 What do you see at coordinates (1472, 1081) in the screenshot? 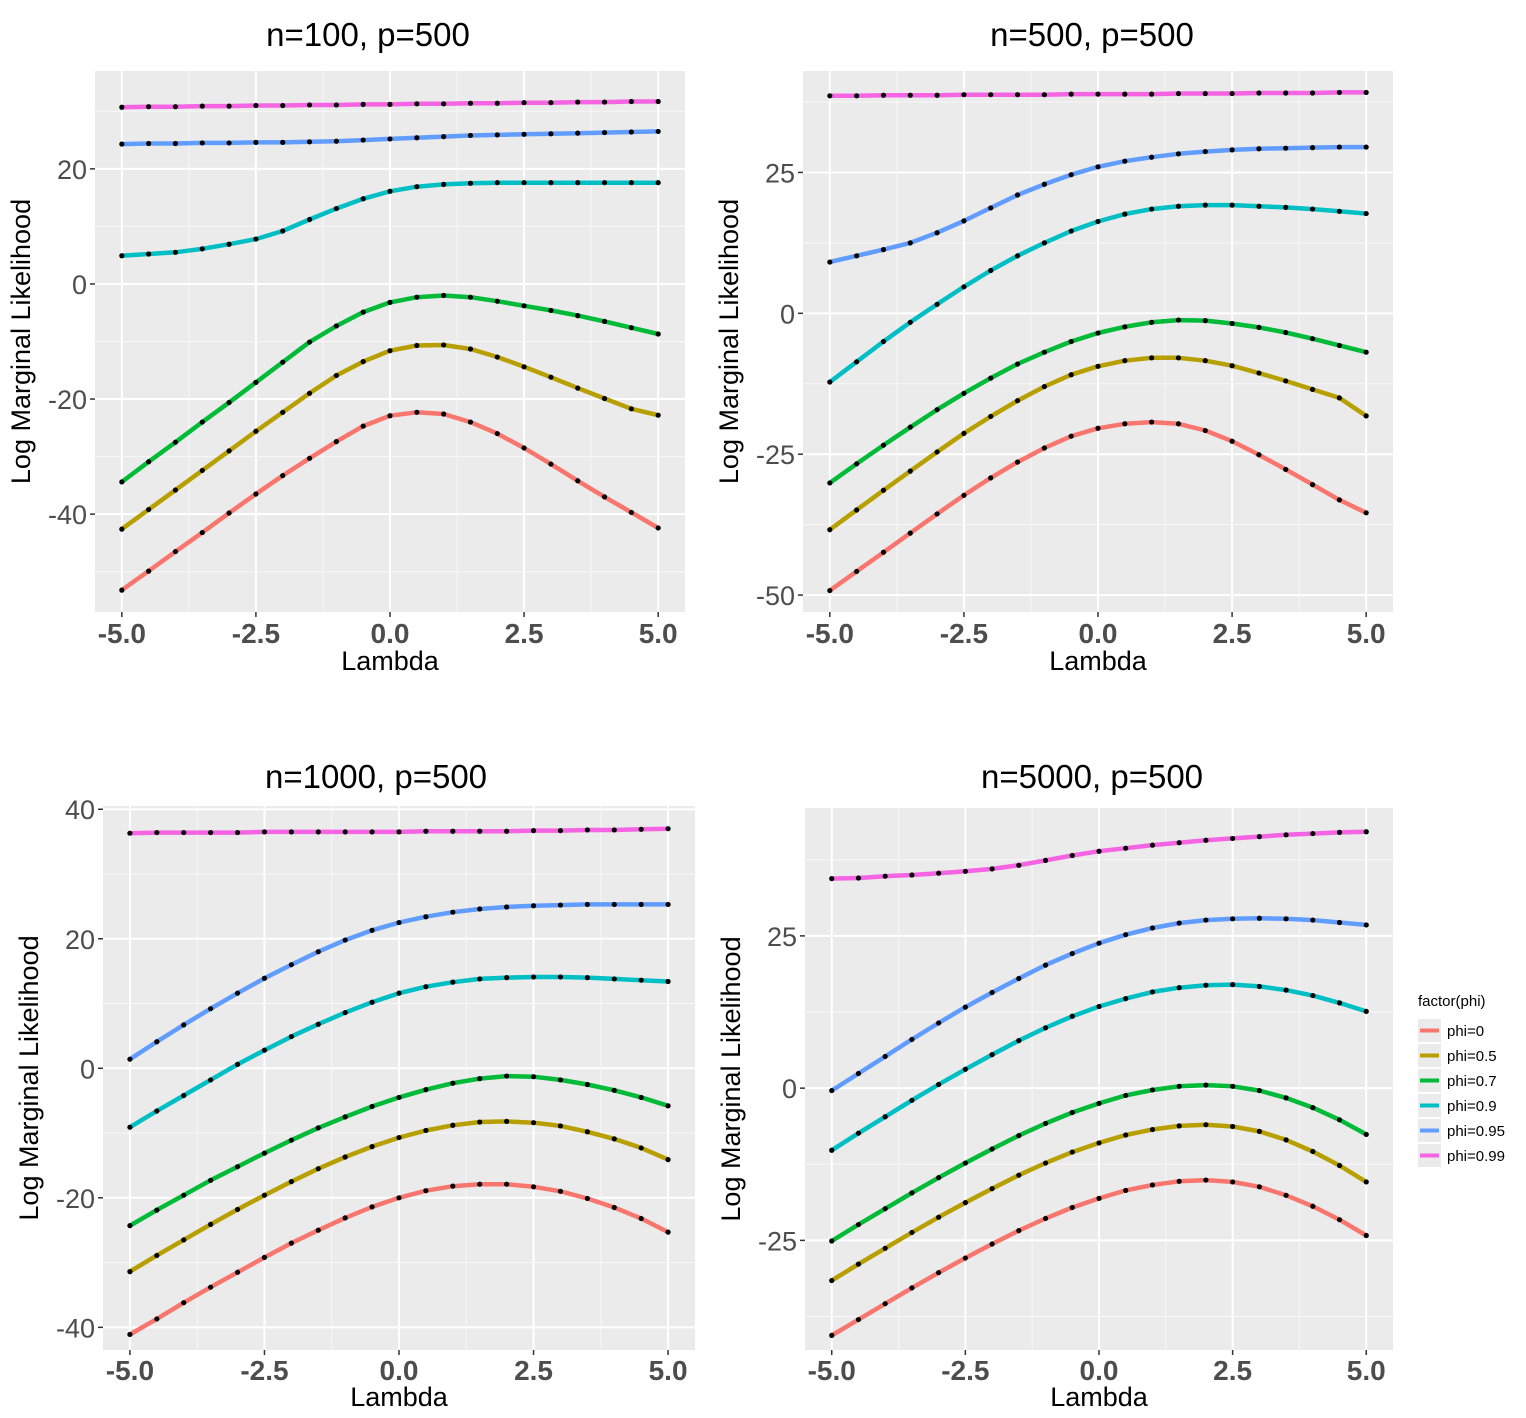
I see `legend-label: phi=0.7` at bounding box center [1472, 1081].